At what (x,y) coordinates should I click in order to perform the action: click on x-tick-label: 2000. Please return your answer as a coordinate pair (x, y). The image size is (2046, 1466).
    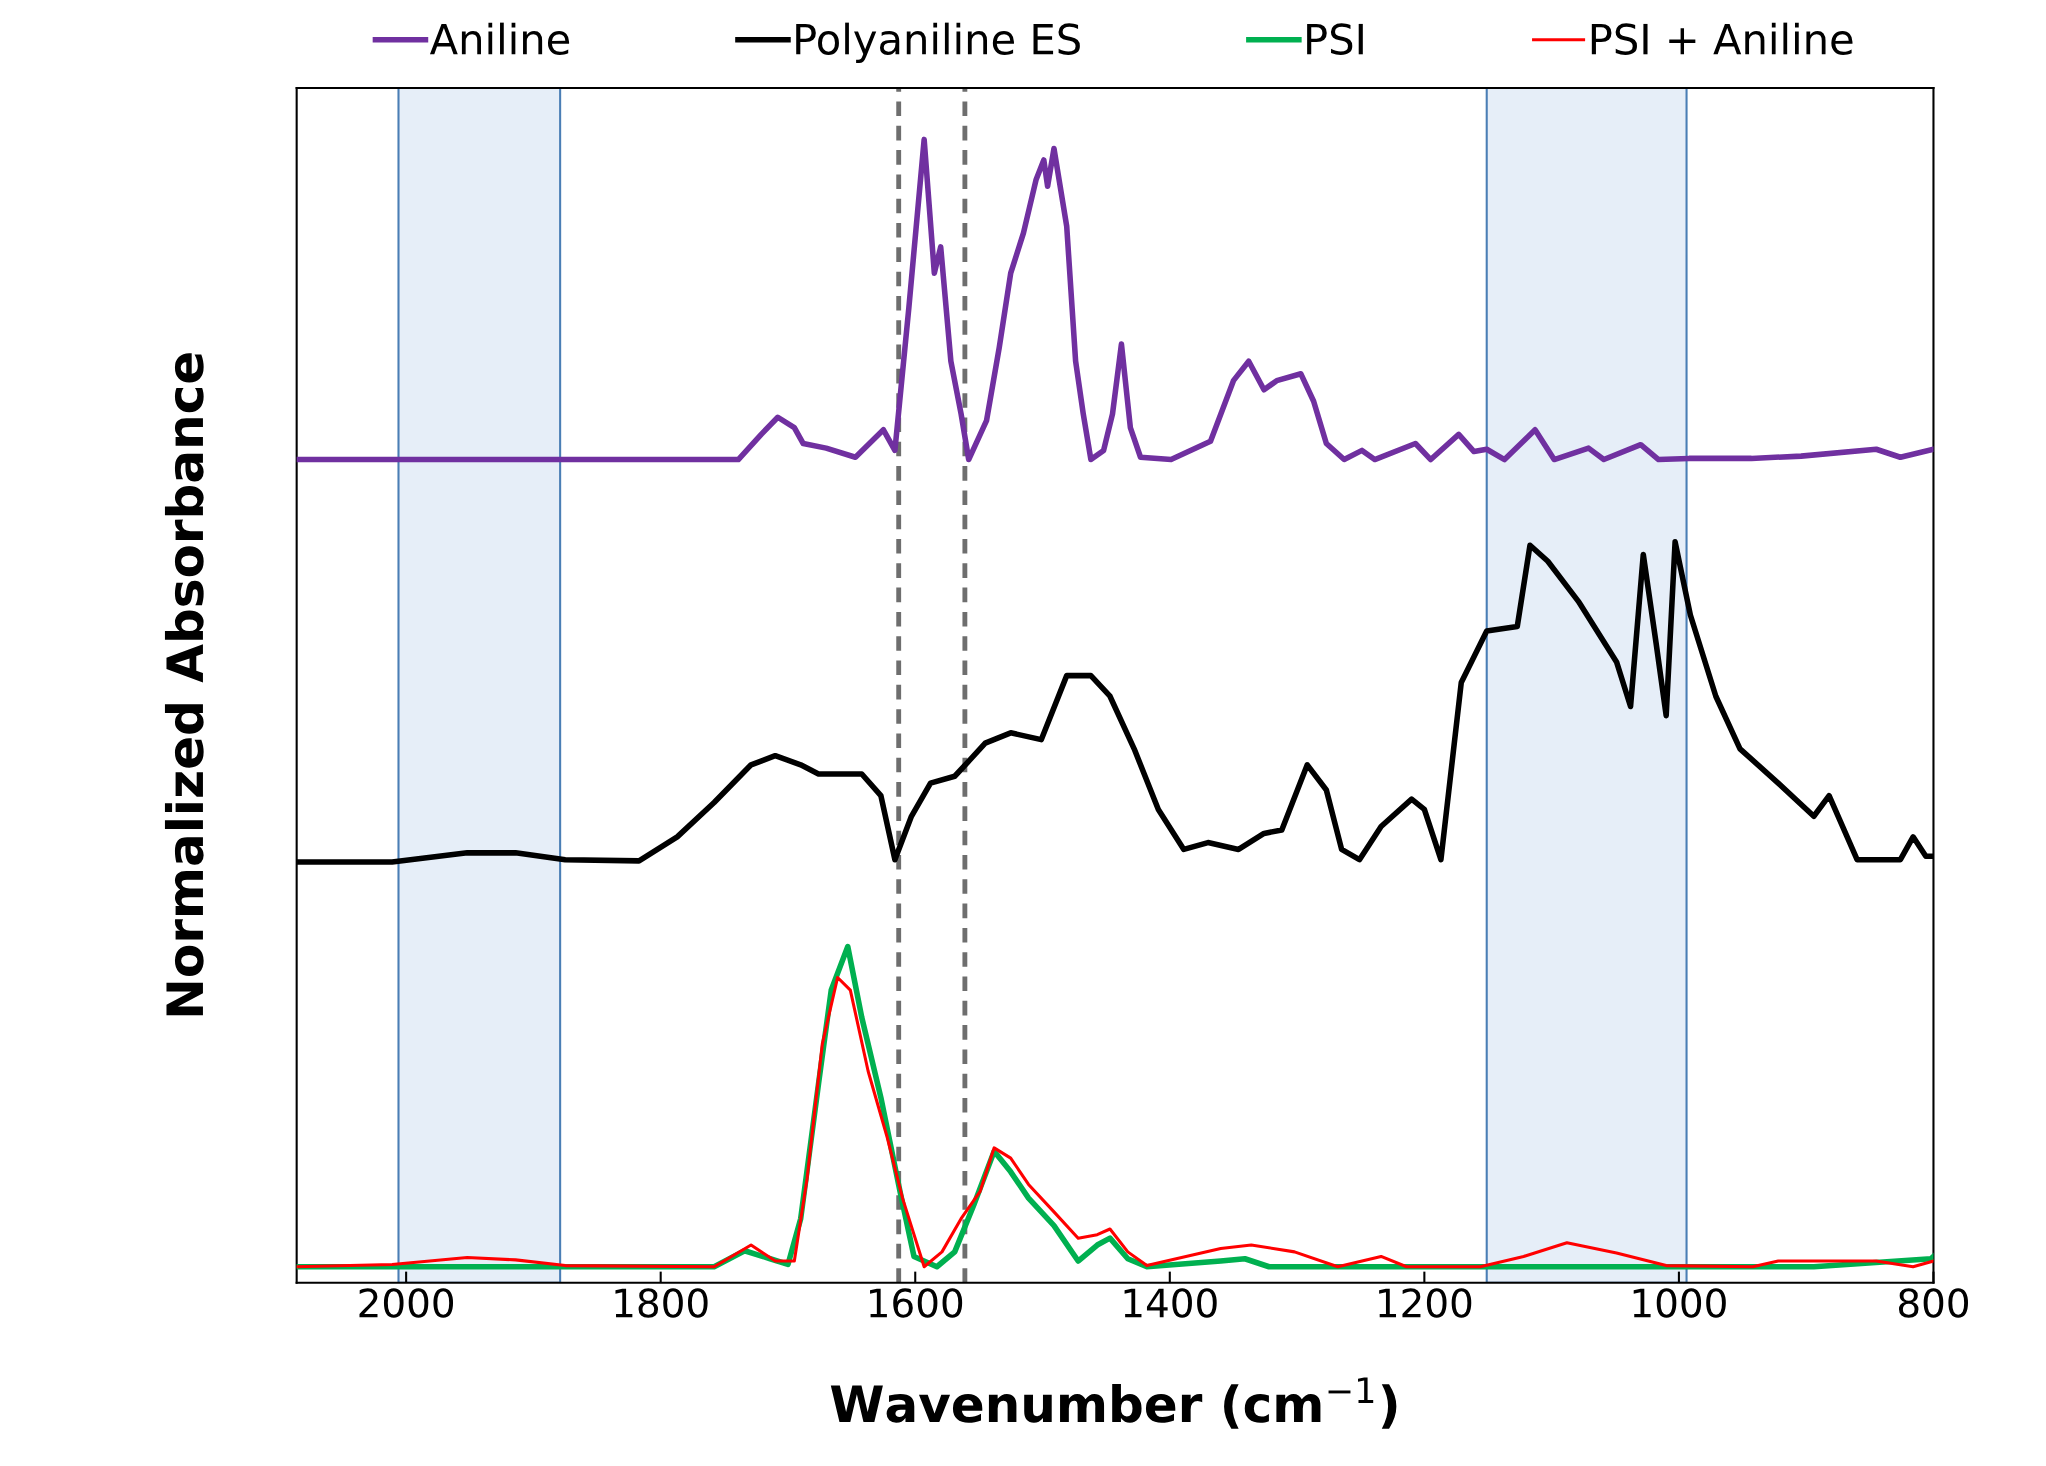
    Looking at the image, I should click on (406, 1303).